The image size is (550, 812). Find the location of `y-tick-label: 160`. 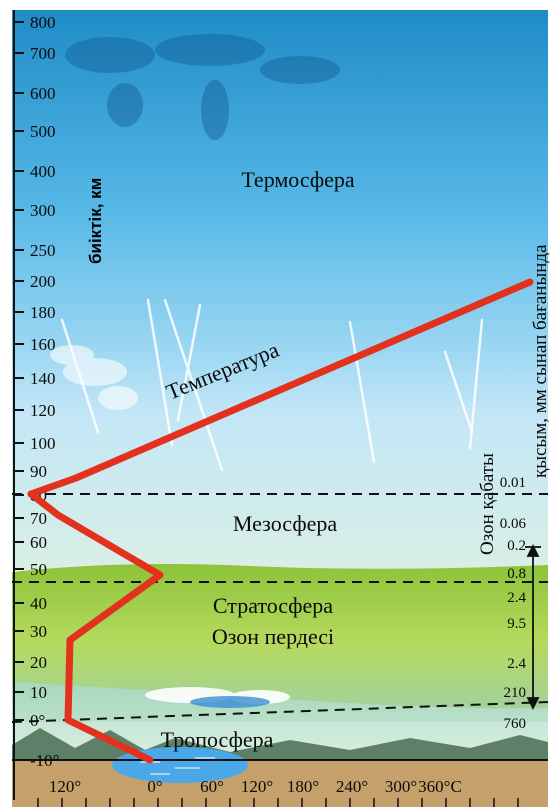

y-tick-label: 160 is located at coordinates (43, 344).